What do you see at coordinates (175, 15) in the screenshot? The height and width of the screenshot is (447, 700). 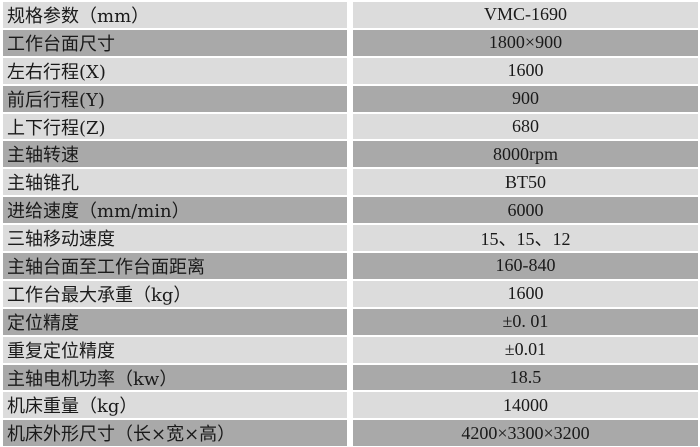 I see `spec-label: 规格参数（mm）` at bounding box center [175, 15].